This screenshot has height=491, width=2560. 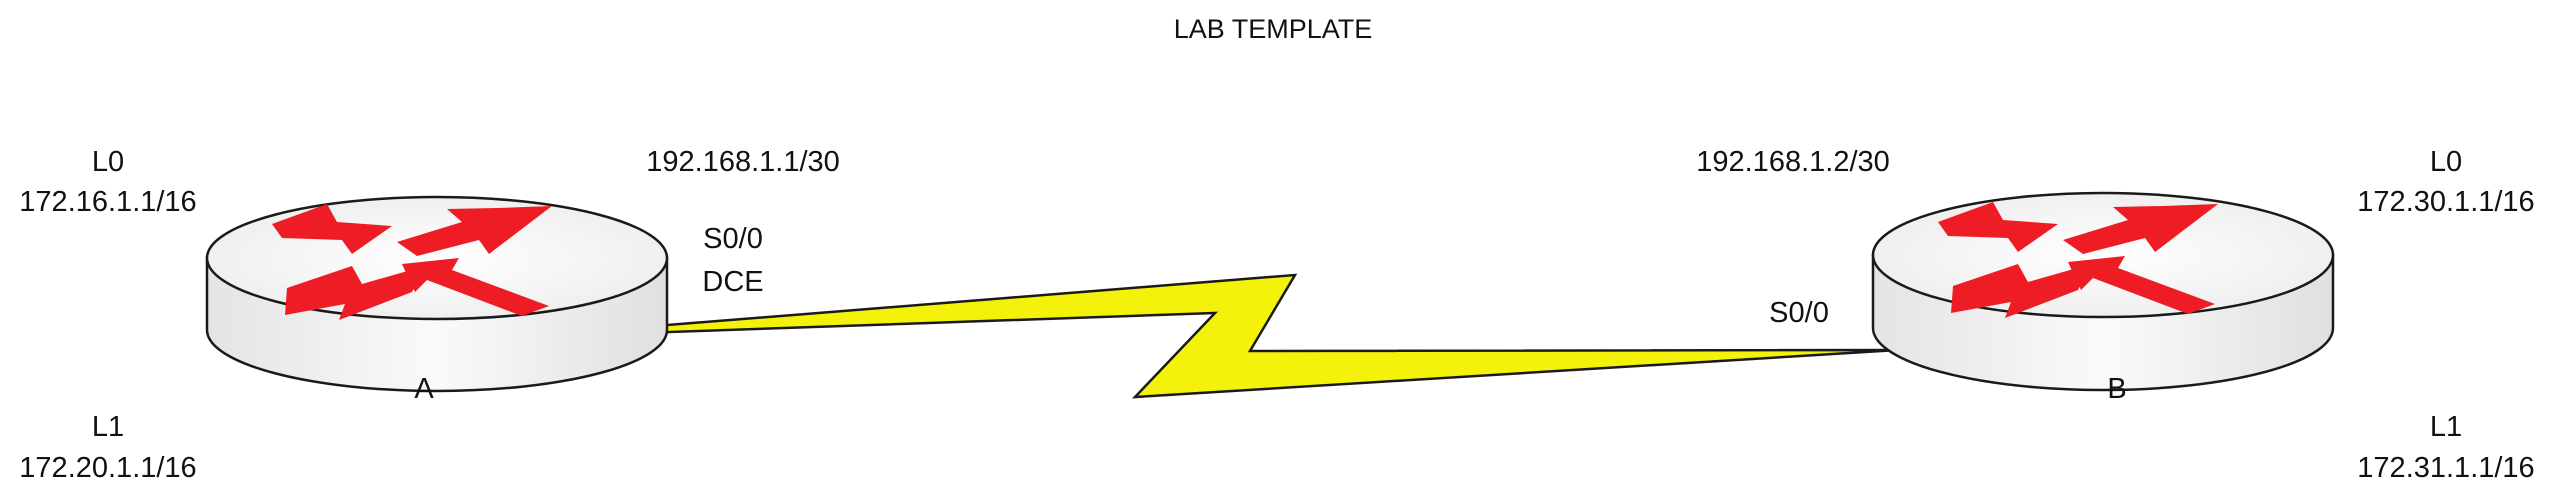 I want to click on router-a, so click(x=437, y=294).